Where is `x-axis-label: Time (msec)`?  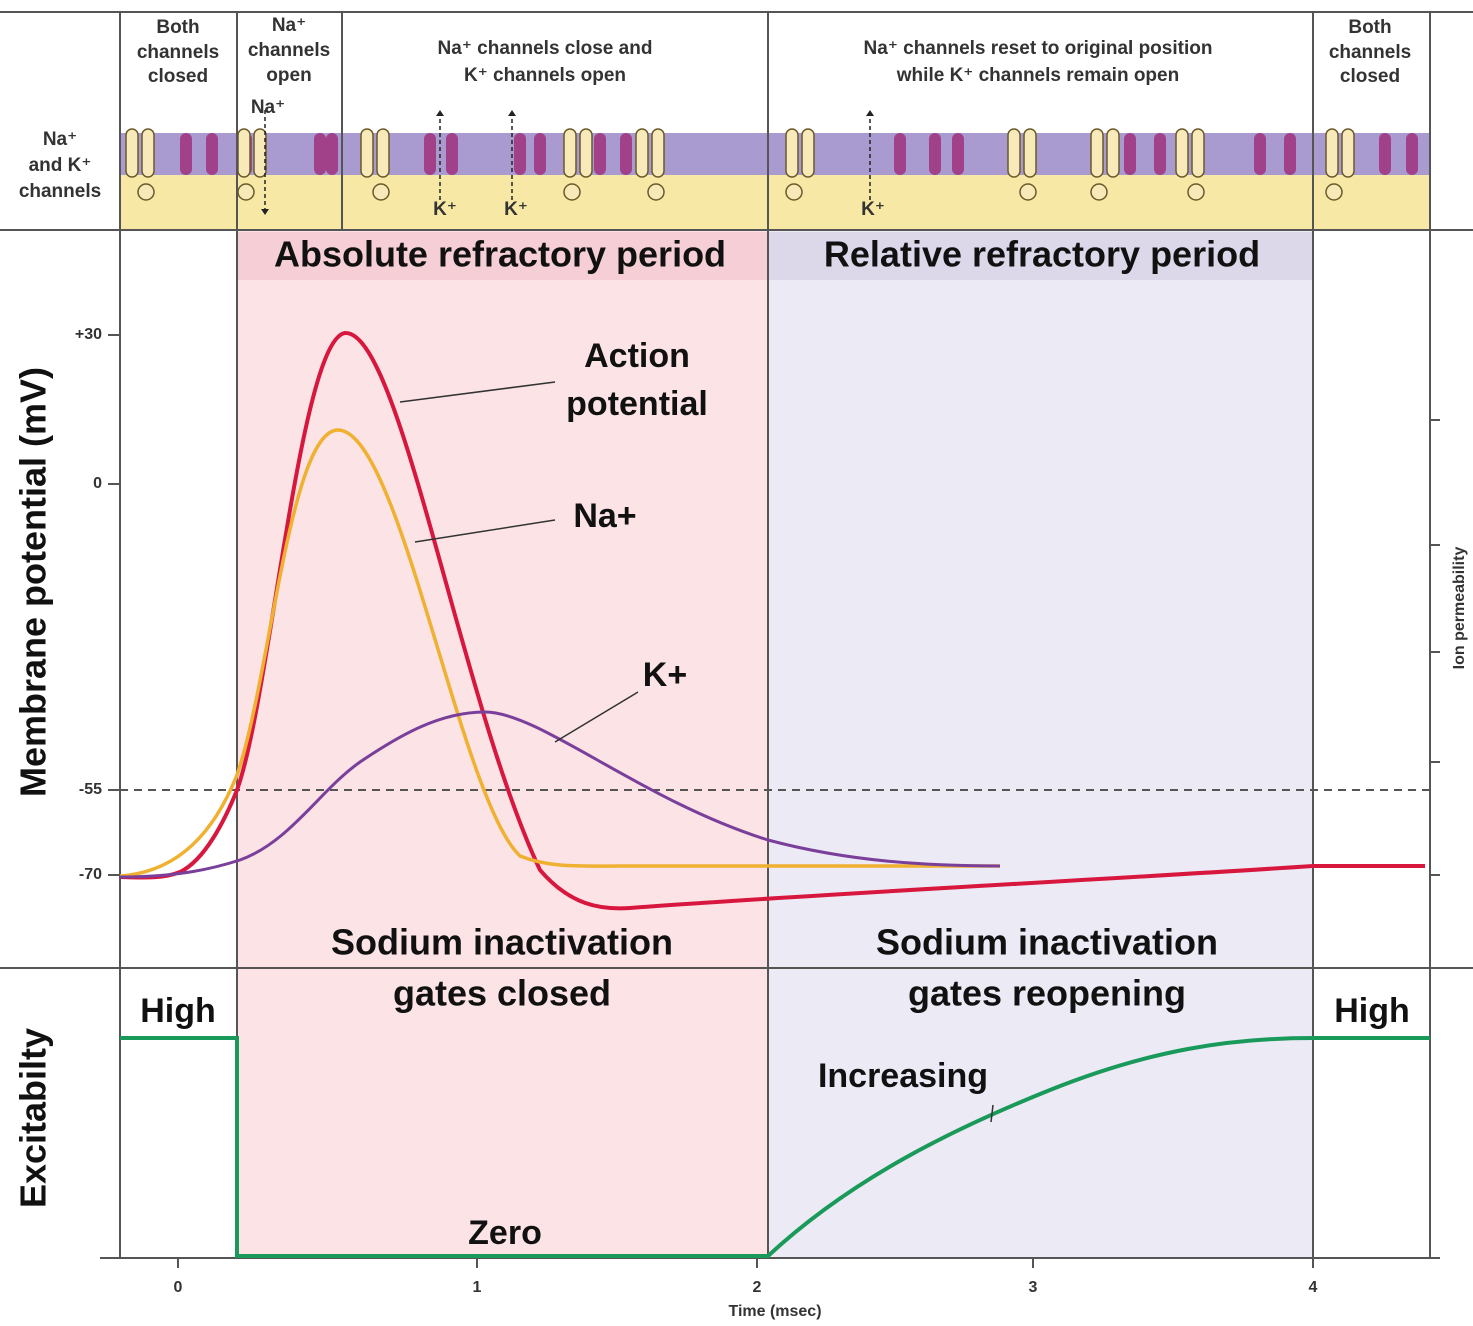
x-axis-label: Time (msec) is located at coordinates (774, 1311).